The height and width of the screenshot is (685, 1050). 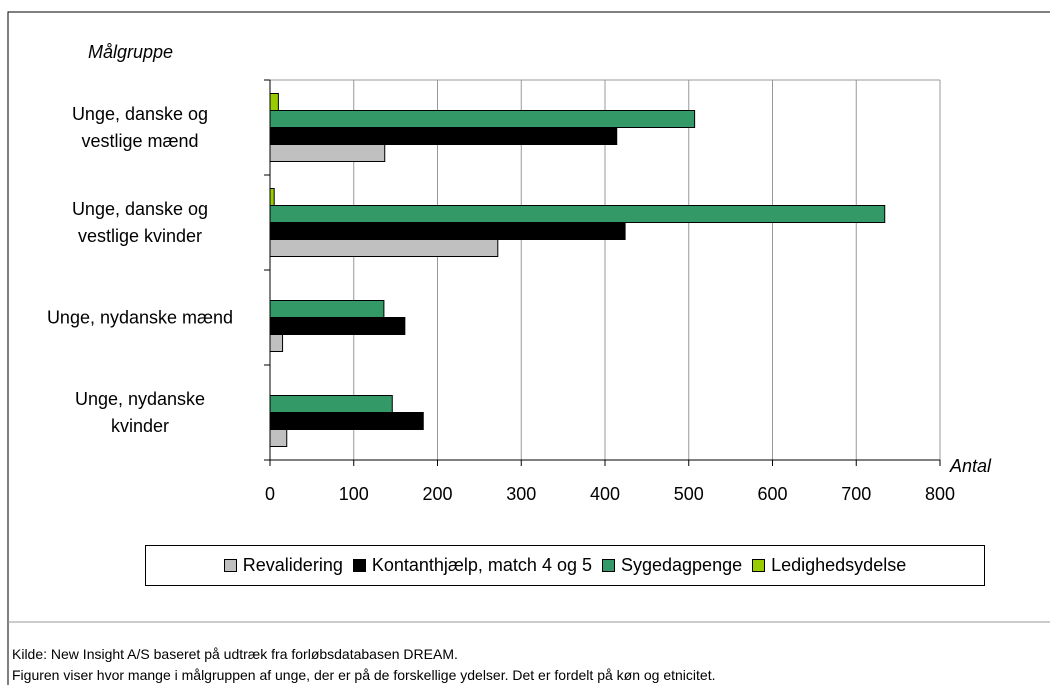 What do you see at coordinates (354, 494) in the screenshot?
I see `x-tick-label: 100` at bounding box center [354, 494].